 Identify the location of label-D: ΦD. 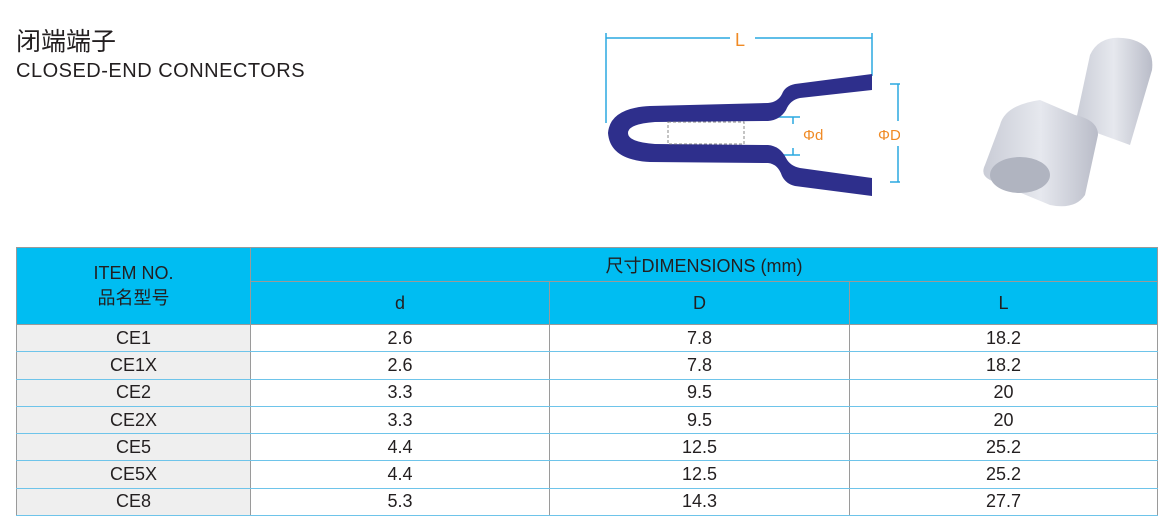
(889, 135).